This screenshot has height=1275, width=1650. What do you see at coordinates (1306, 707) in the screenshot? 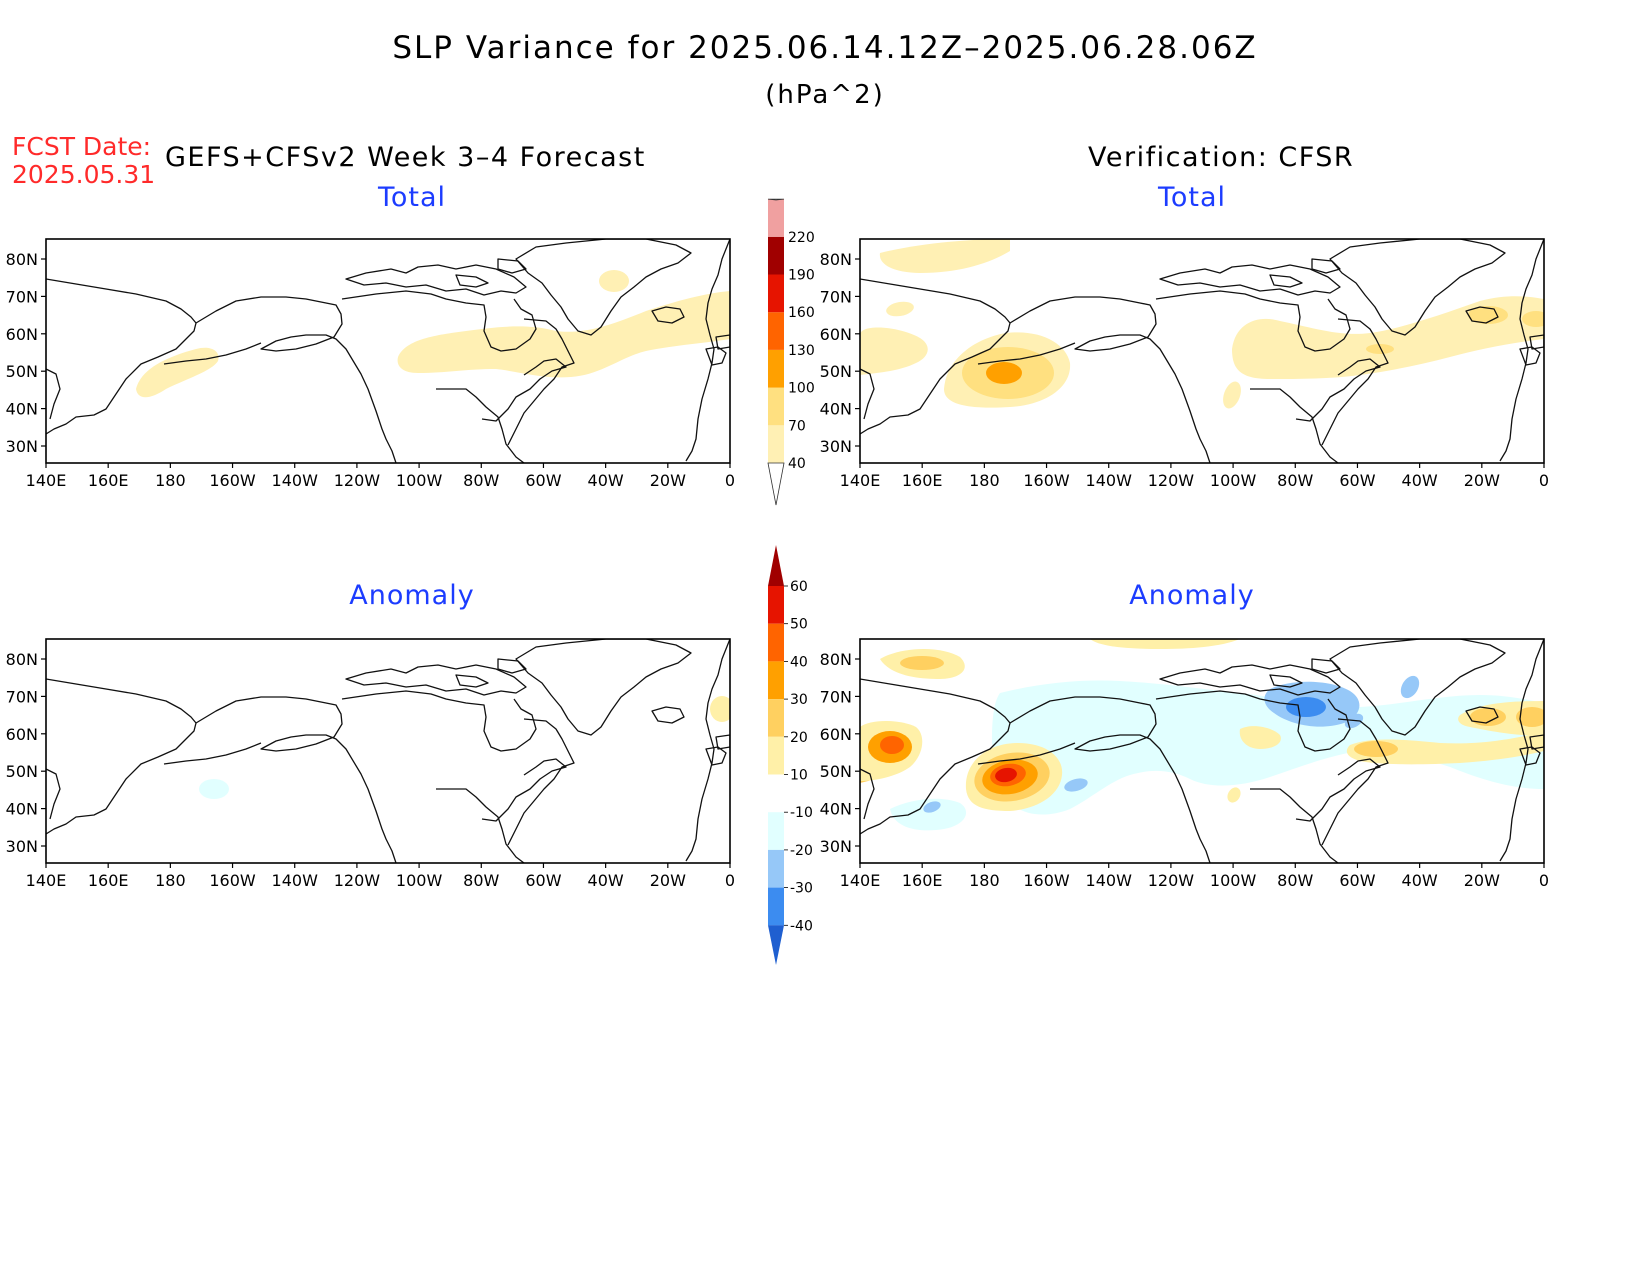
I see `shade-hudson-neg-core` at bounding box center [1306, 707].